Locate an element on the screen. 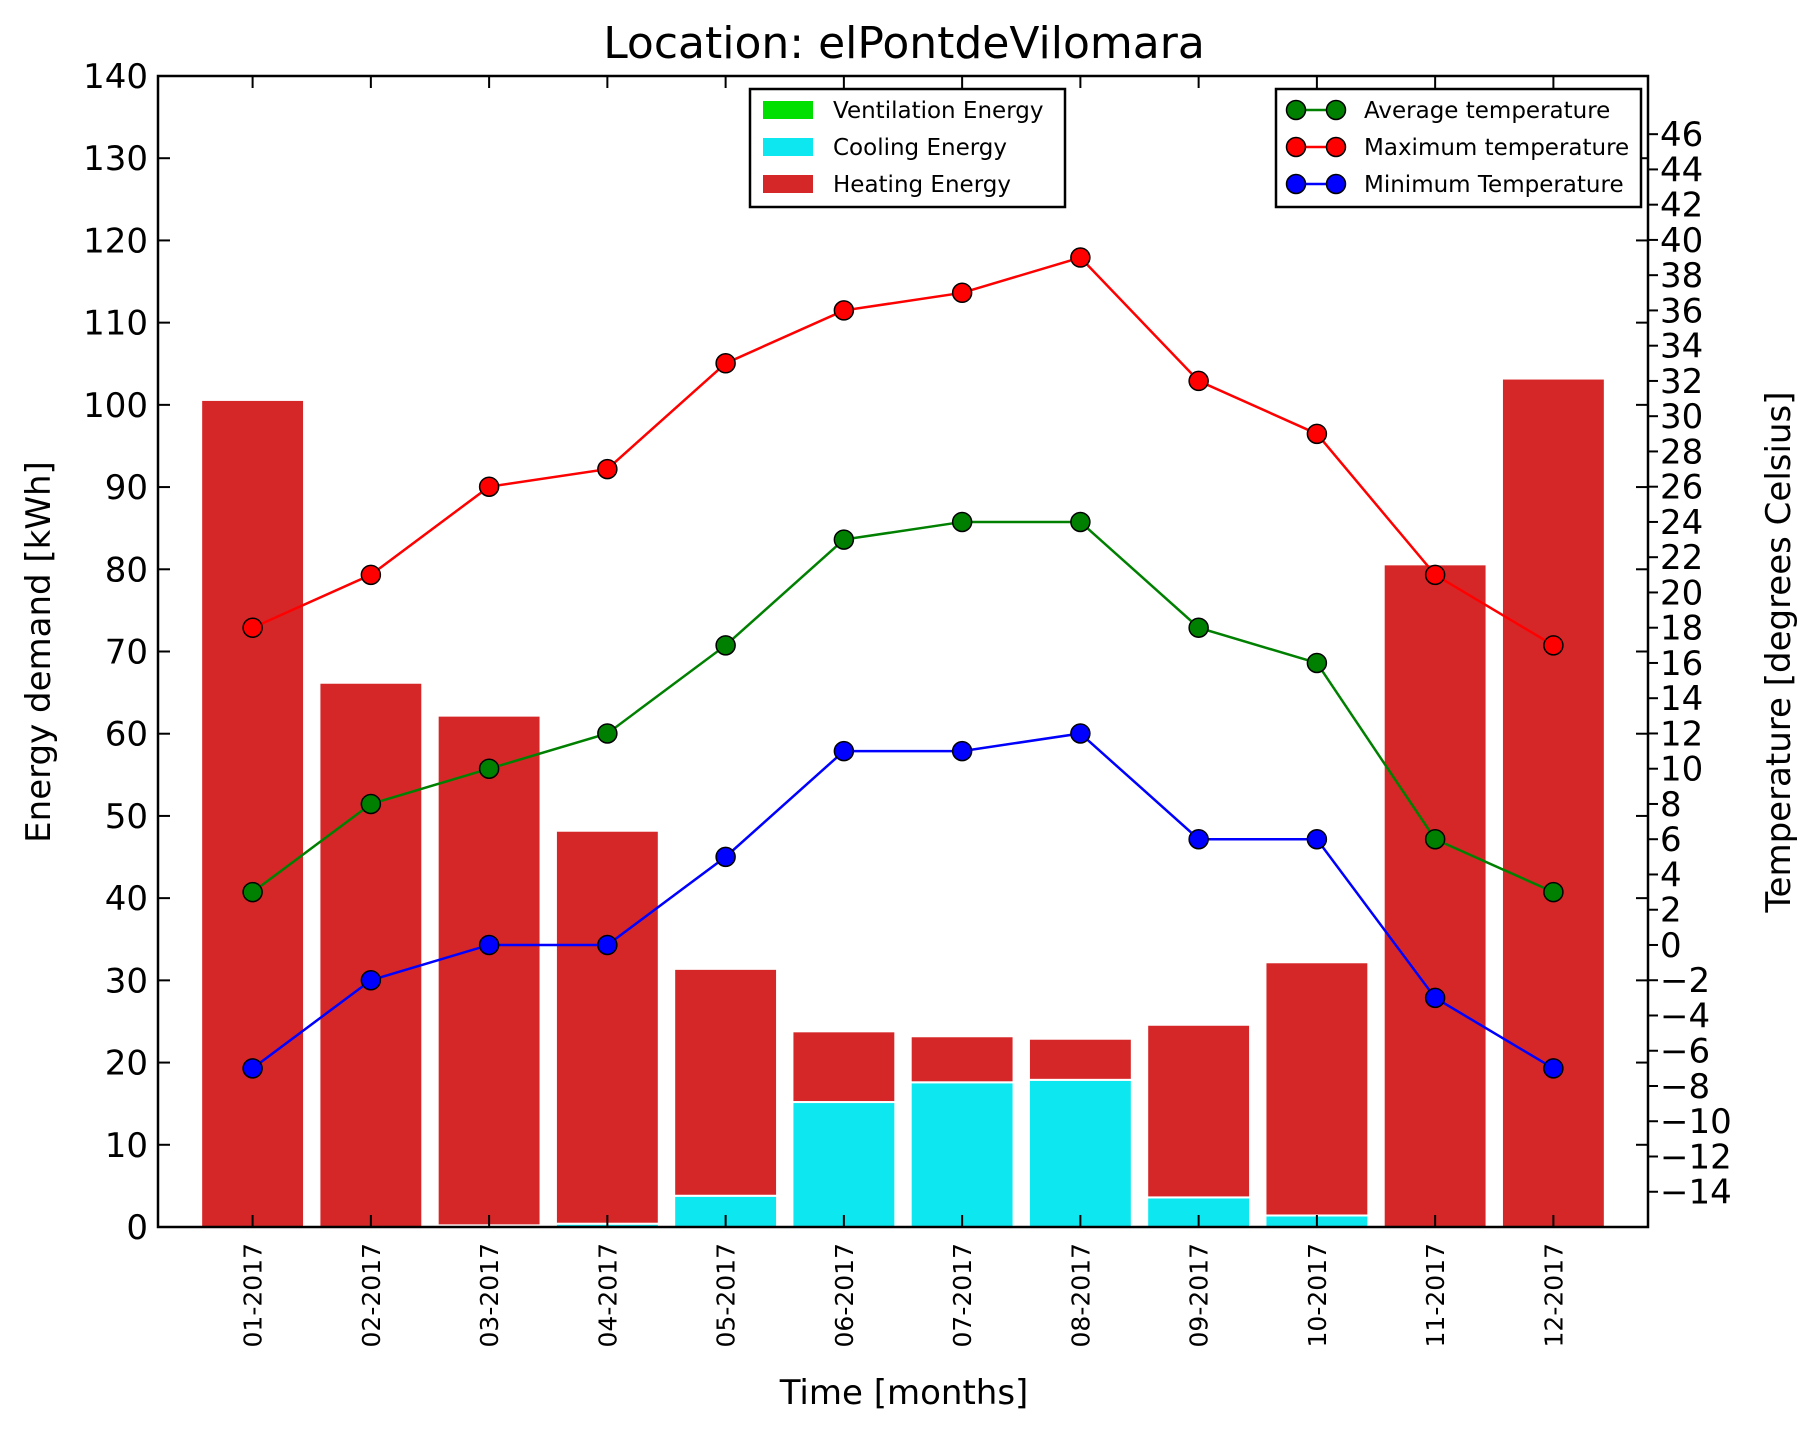 The height and width of the screenshot is (1437, 1815). y-tick-label-left: 100 is located at coordinates (115, 406).